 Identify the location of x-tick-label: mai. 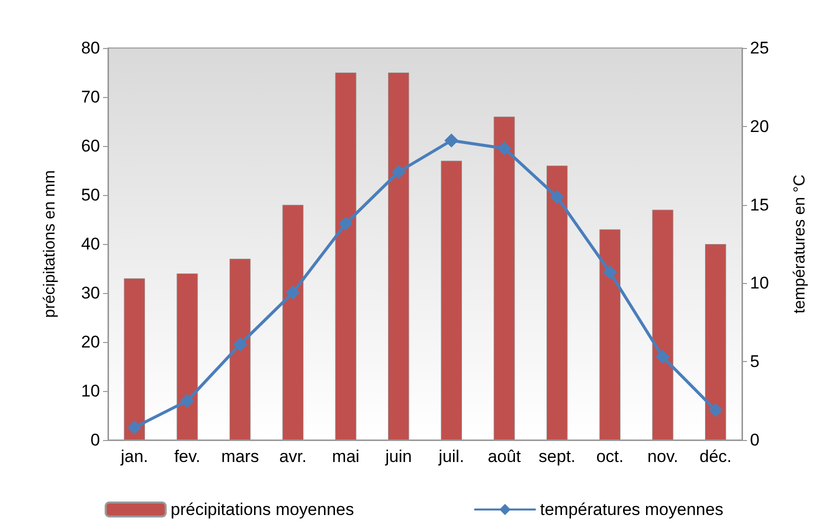
(346, 456).